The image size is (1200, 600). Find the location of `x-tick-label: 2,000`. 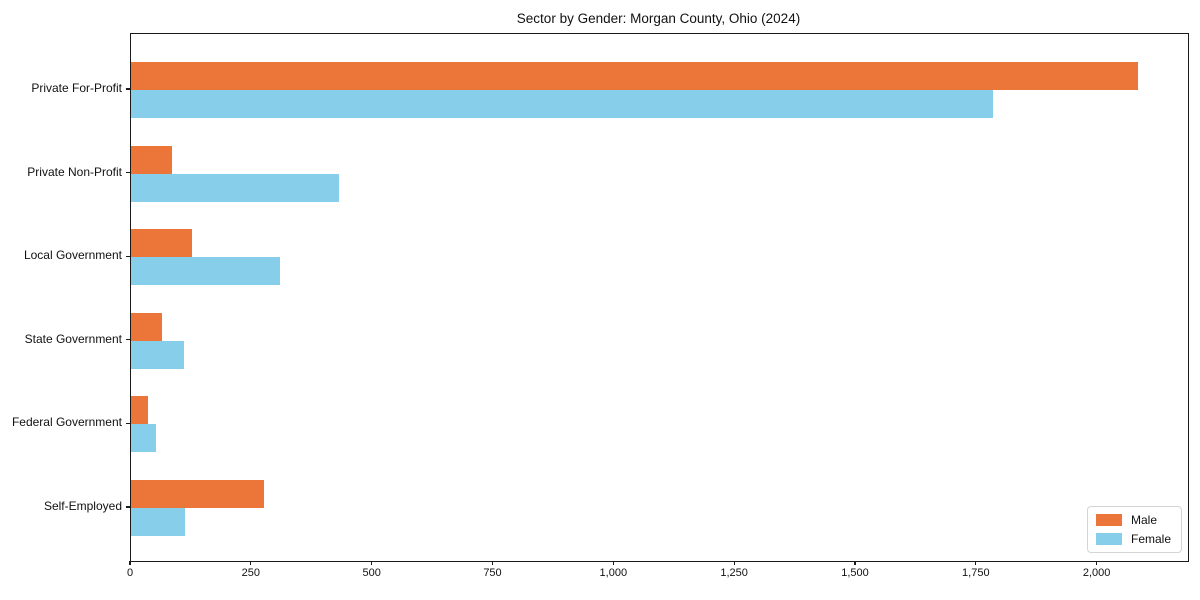

x-tick-label: 2,000 is located at coordinates (1096, 573).